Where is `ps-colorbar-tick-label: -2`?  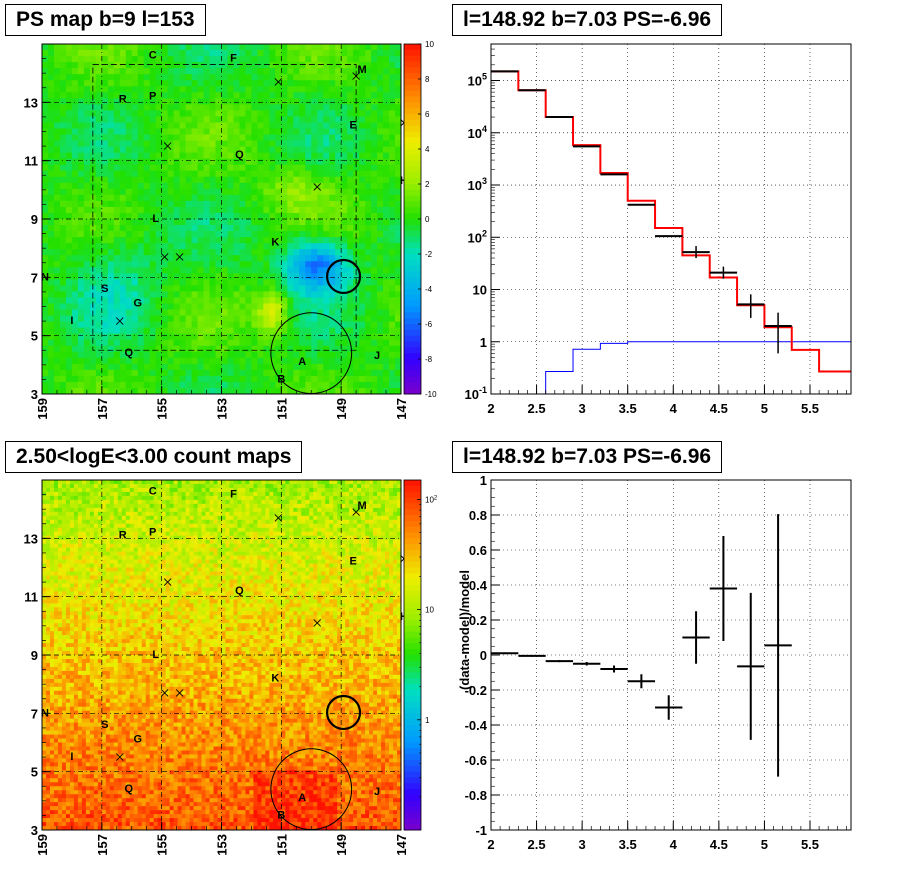
ps-colorbar-tick-label: -2 is located at coordinates (429, 254).